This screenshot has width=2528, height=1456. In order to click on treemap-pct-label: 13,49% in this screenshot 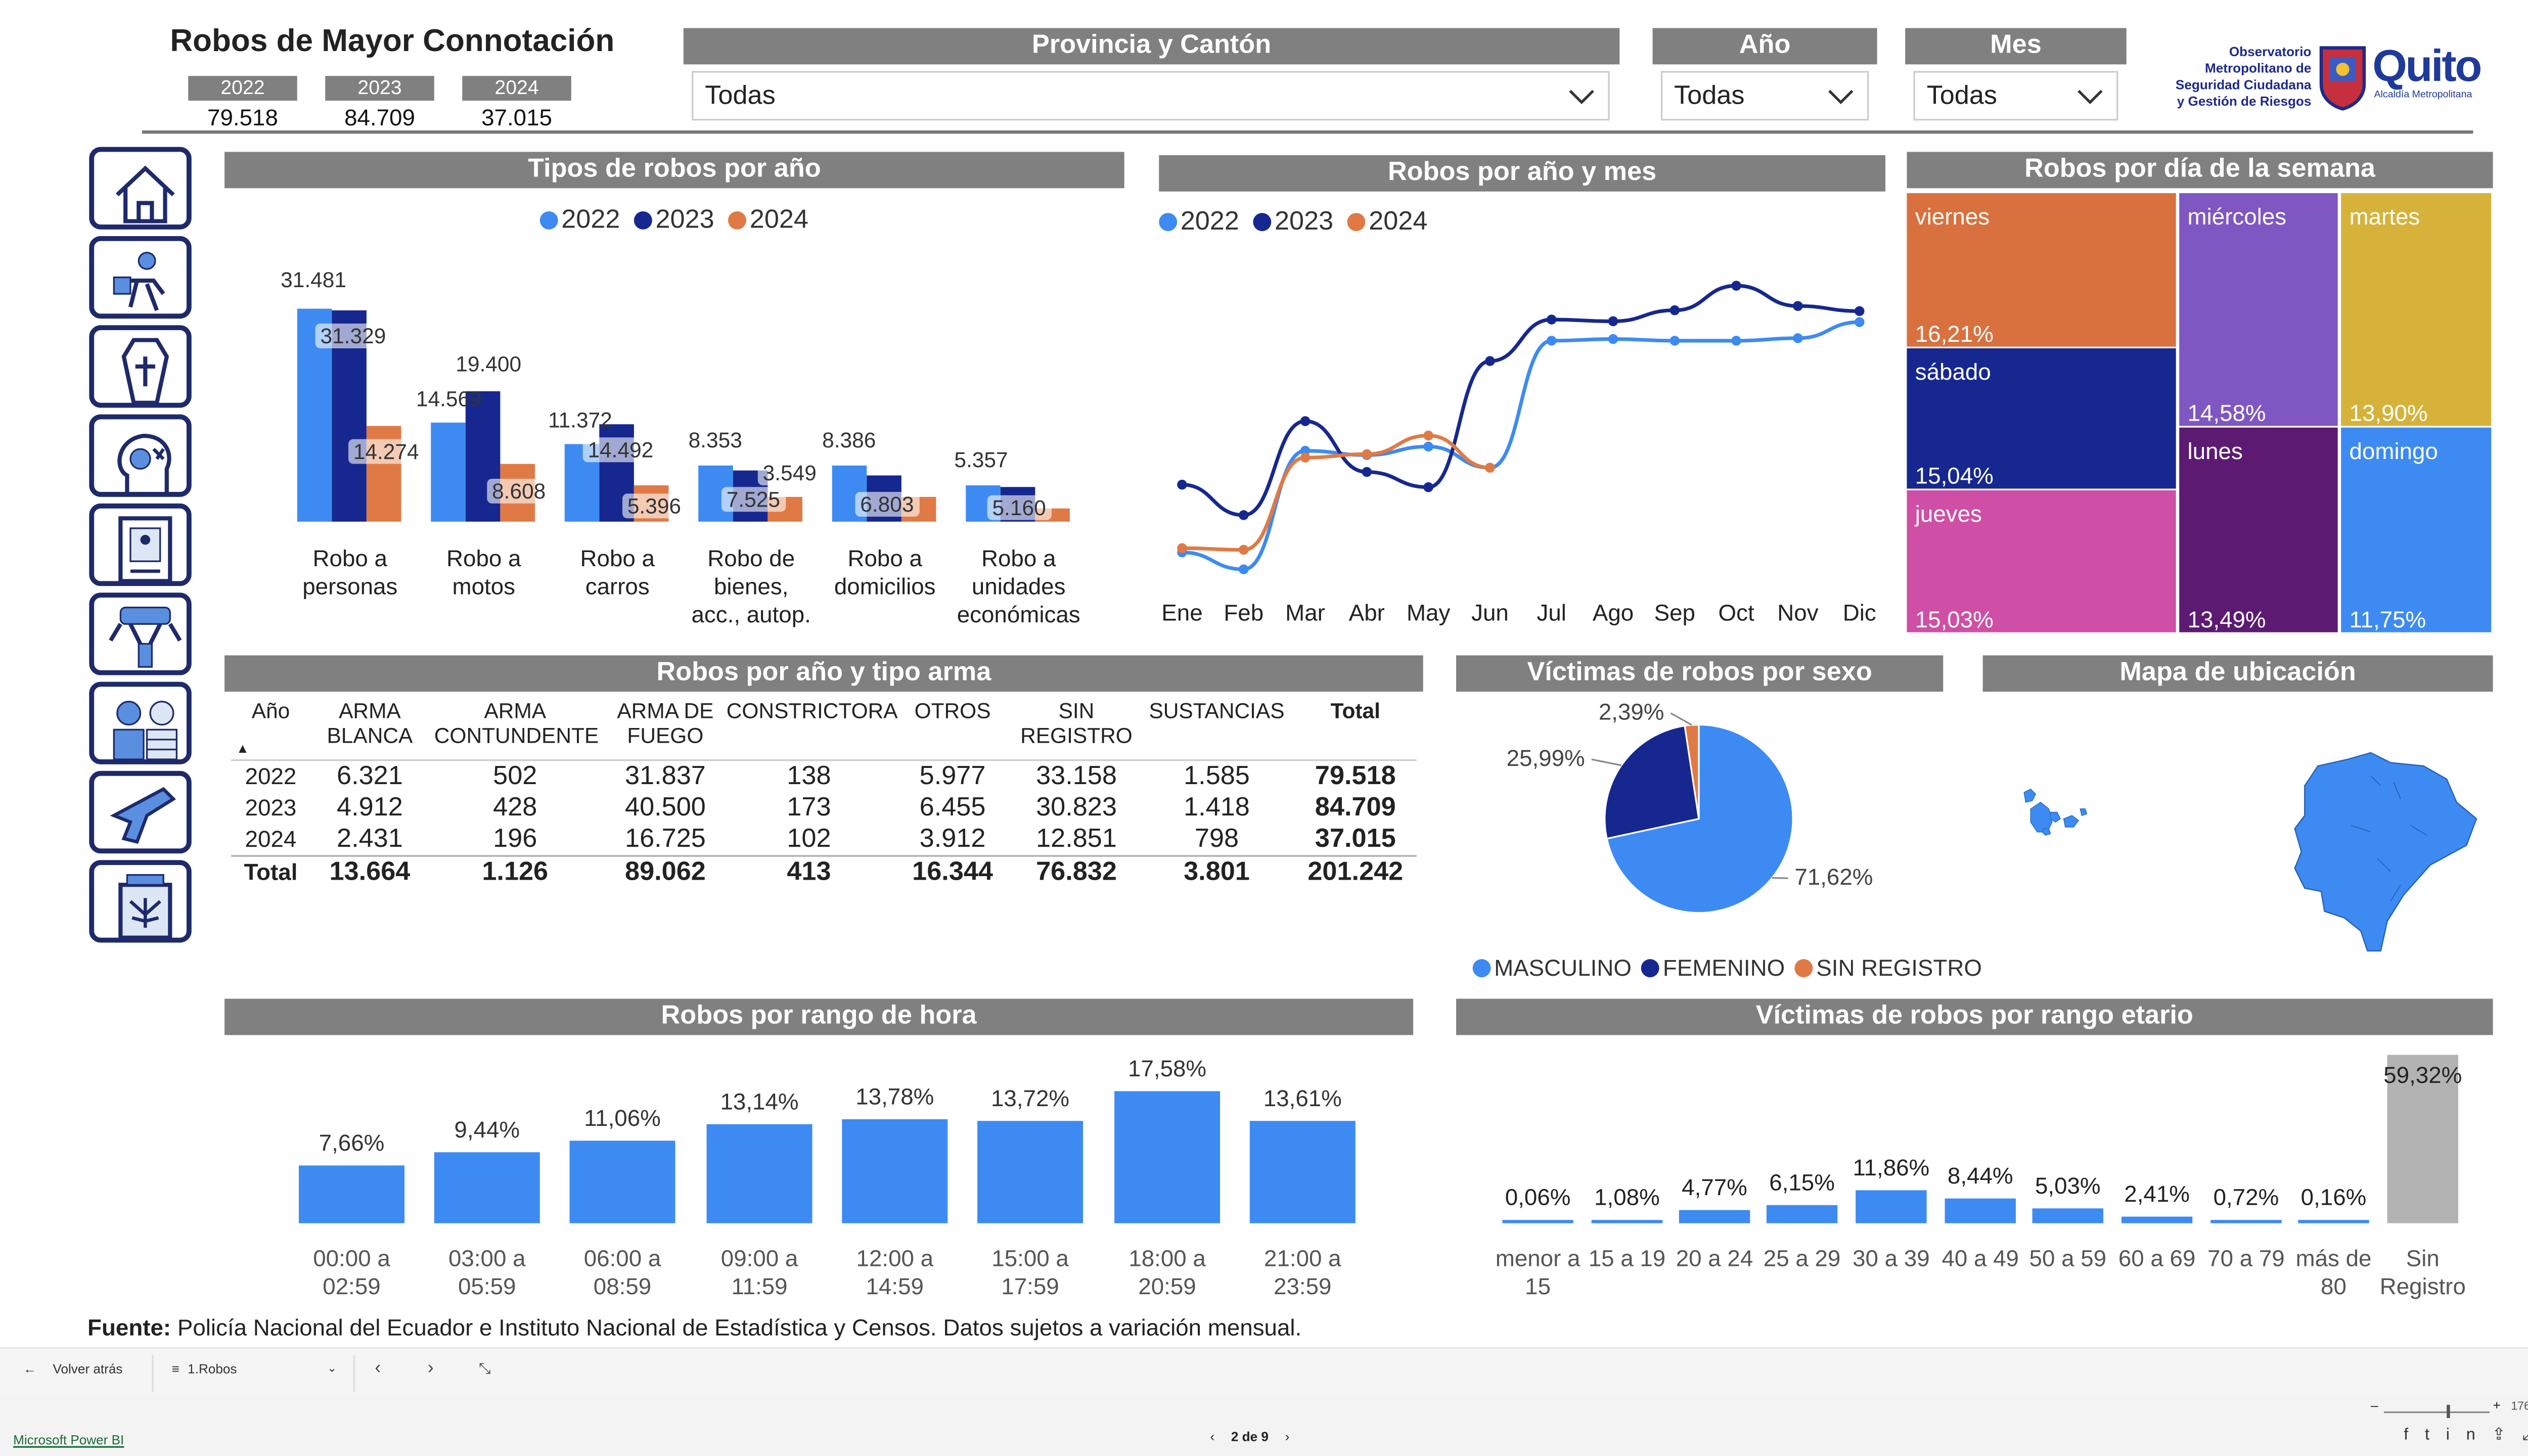, I will do `click(2227, 619)`.